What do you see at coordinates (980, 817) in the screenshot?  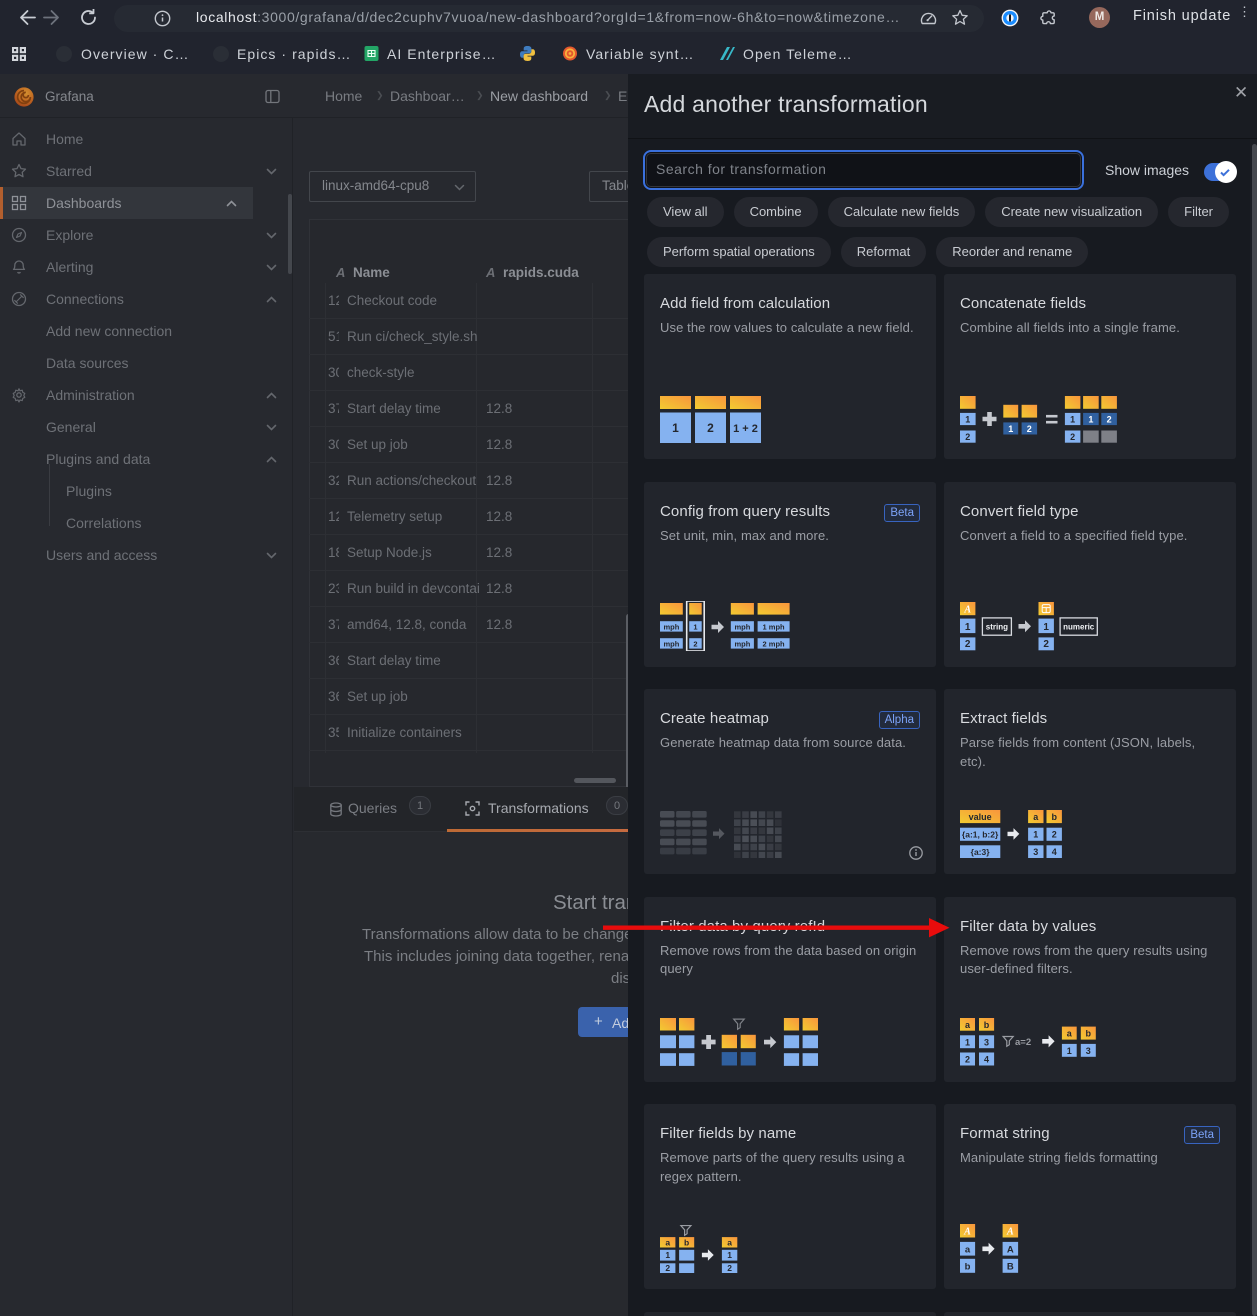 I see `svg-text: value` at bounding box center [980, 817].